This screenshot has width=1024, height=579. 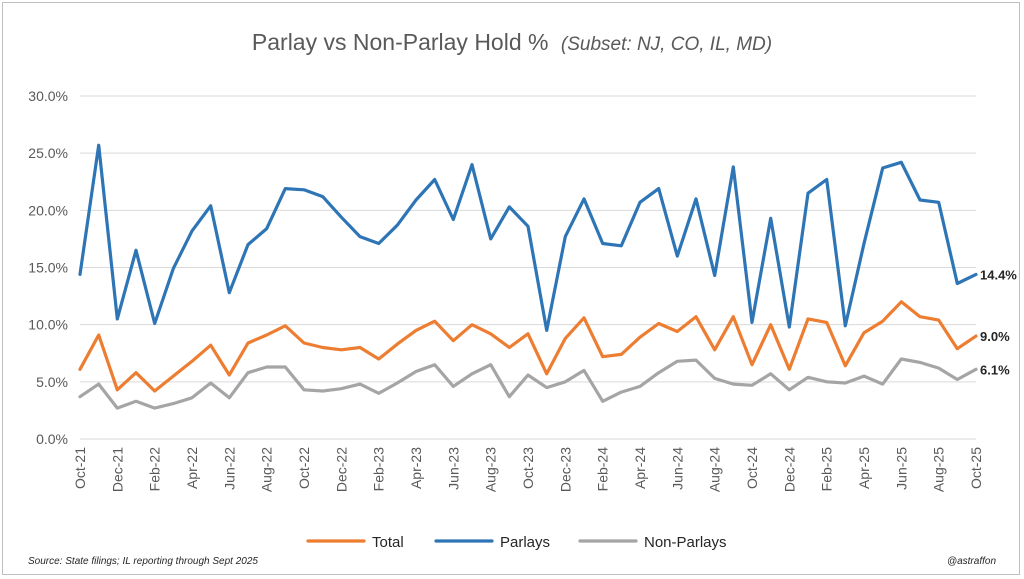 I want to click on x-tick-label: Oct-25, so click(x=976, y=468).